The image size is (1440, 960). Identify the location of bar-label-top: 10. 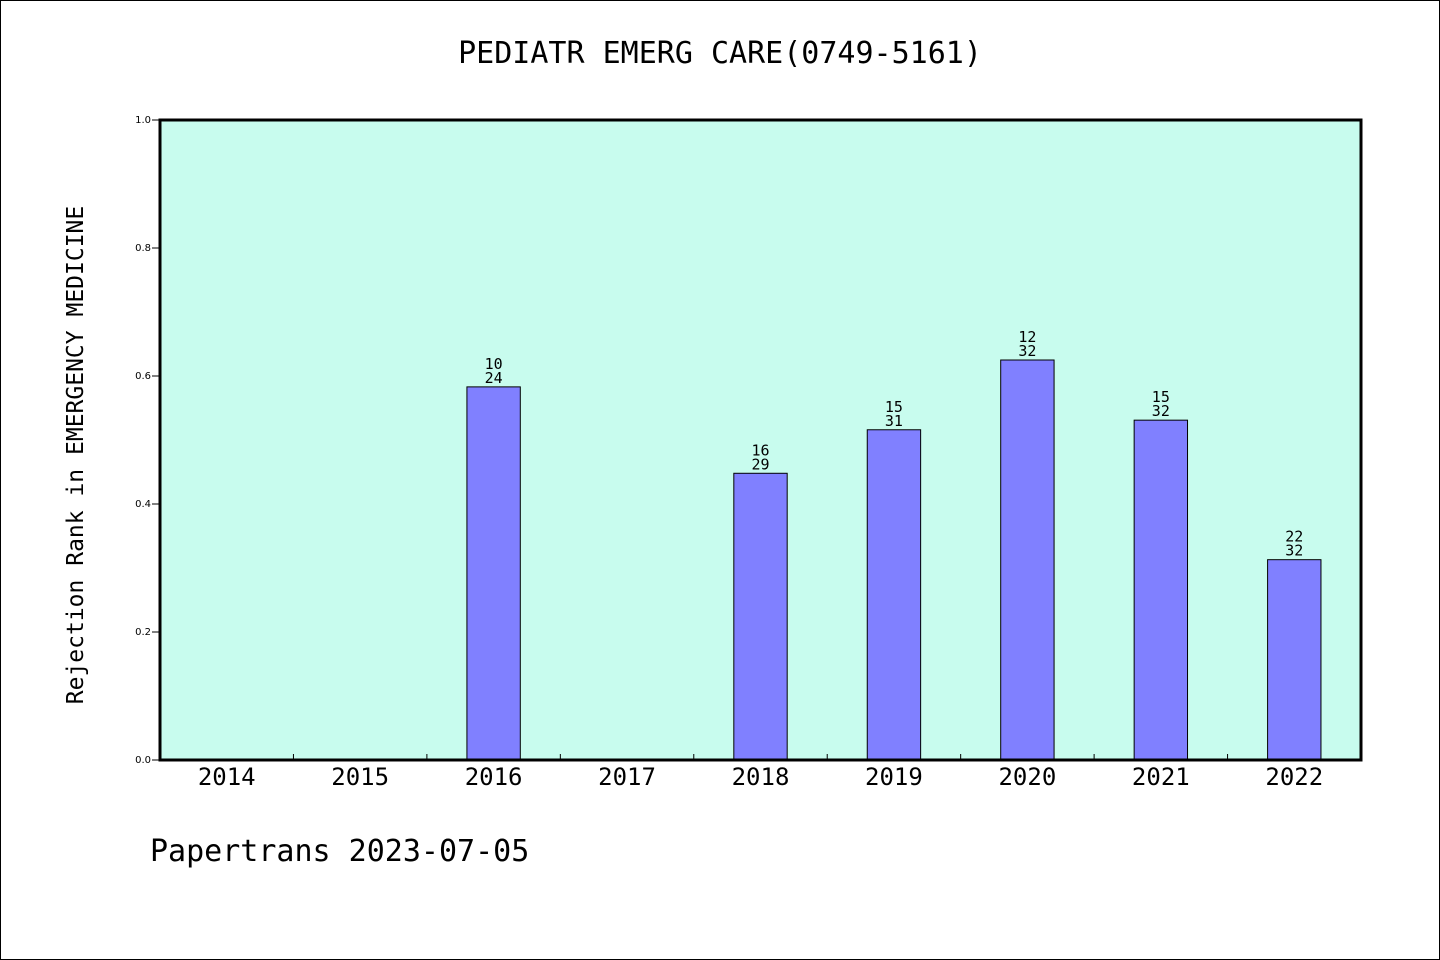
(494, 364).